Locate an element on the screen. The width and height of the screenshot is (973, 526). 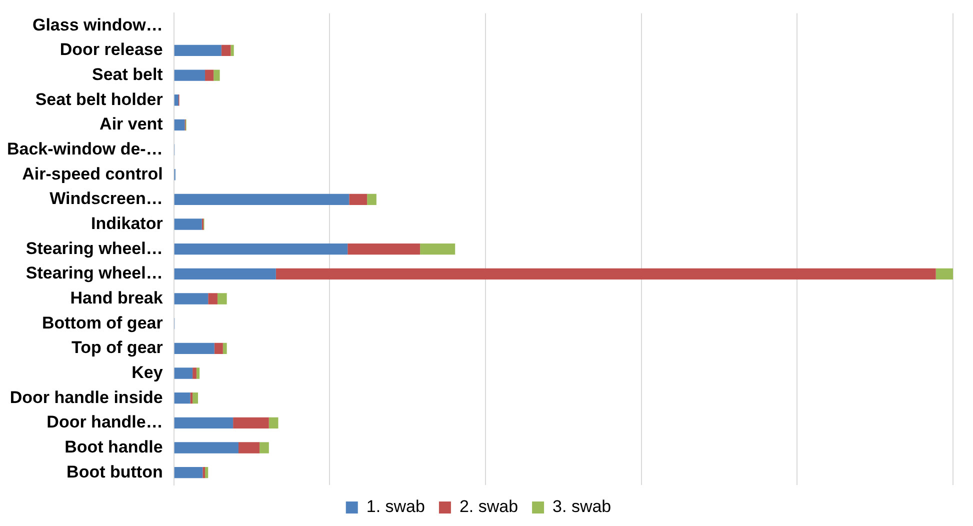
legend-label: 1. swab is located at coordinates (395, 506).